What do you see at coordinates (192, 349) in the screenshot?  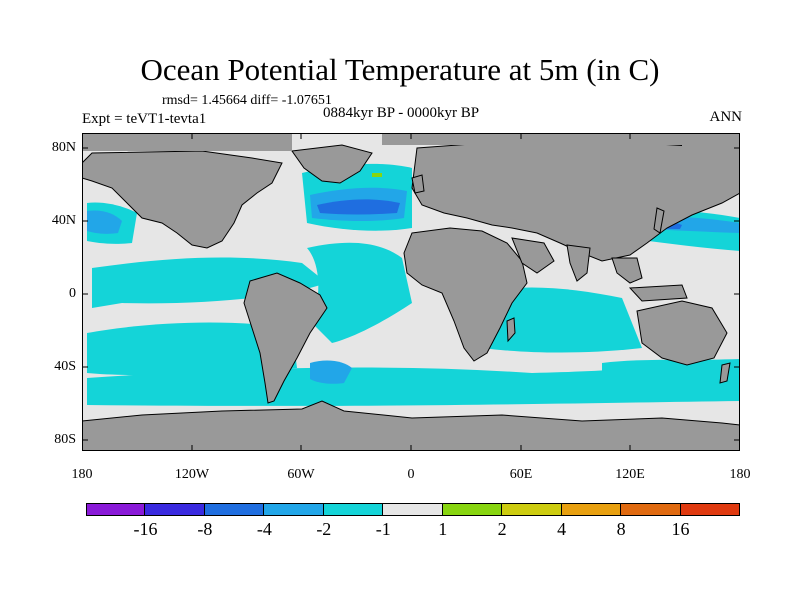 I see `south-pacific-band` at bounding box center [192, 349].